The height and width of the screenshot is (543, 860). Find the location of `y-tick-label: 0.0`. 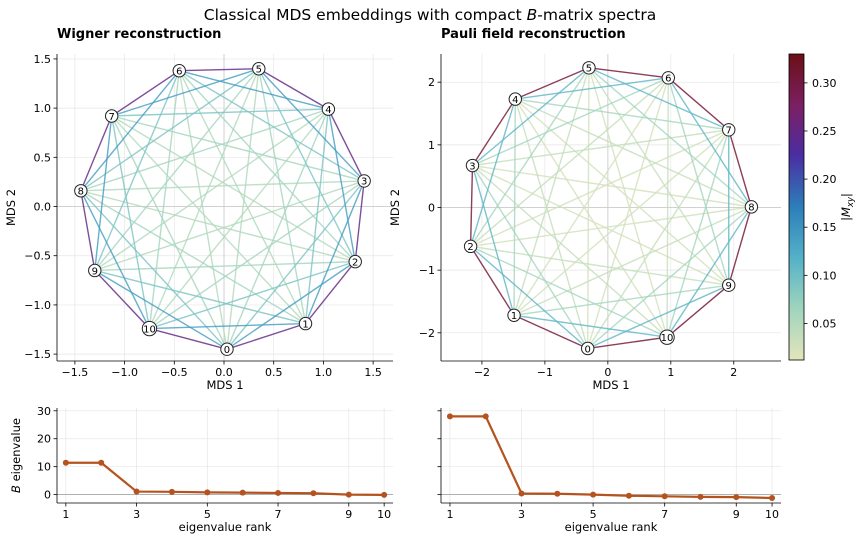

y-tick-label: 0.0 is located at coordinates (43, 207).